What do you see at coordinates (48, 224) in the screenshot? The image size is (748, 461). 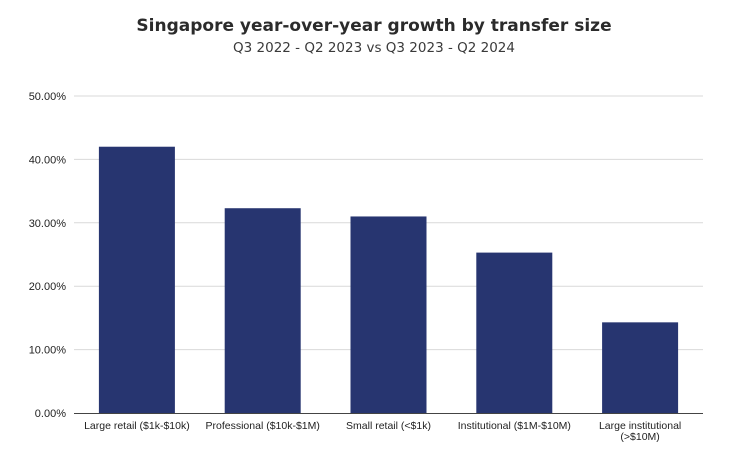 I see `y-tick-label: 30.00%` at bounding box center [48, 224].